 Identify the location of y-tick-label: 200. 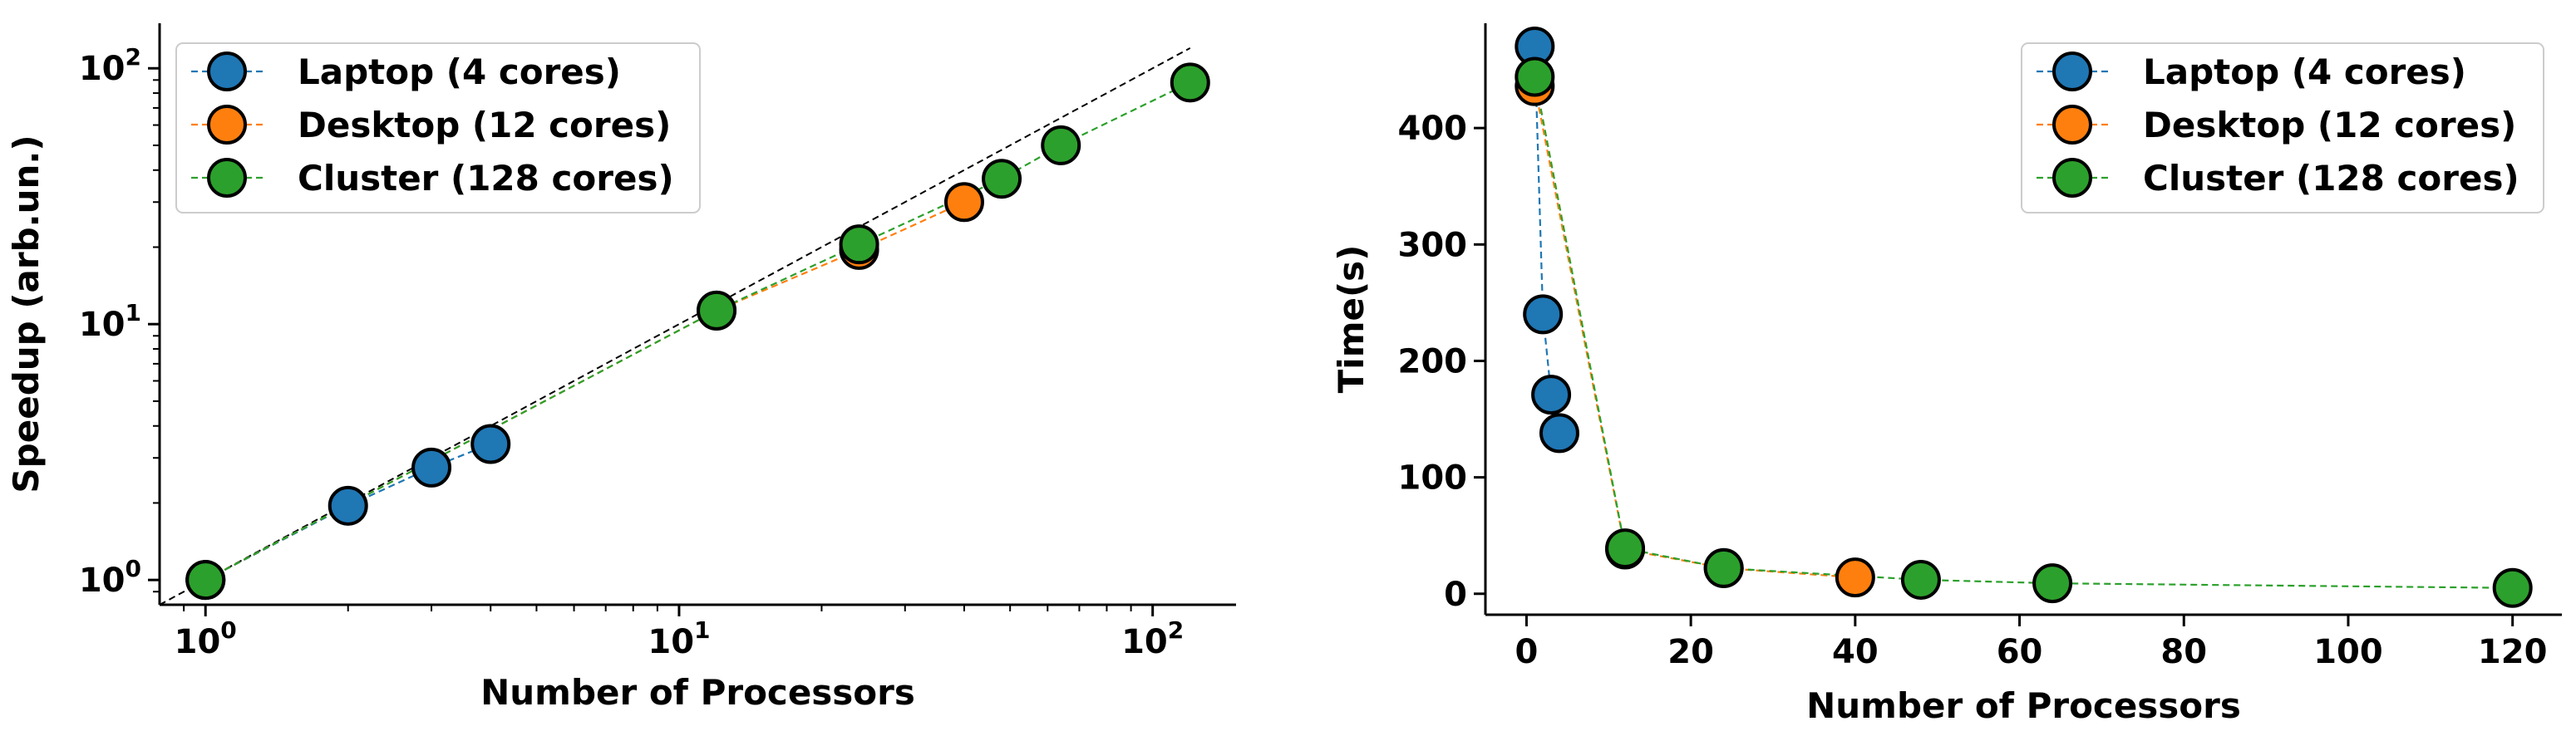
(1433, 361).